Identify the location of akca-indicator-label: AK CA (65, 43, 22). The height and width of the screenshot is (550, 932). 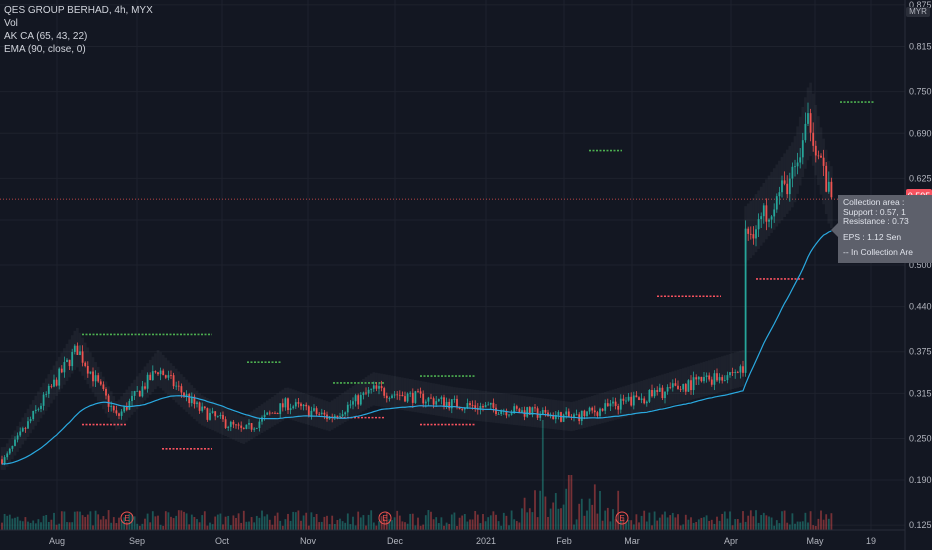
(46, 36).